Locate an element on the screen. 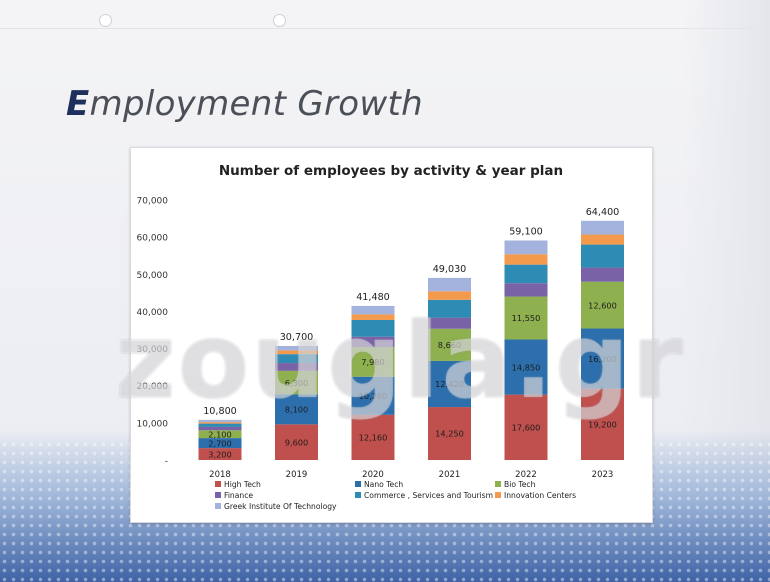  data-label: 8,100 is located at coordinates (296, 410).